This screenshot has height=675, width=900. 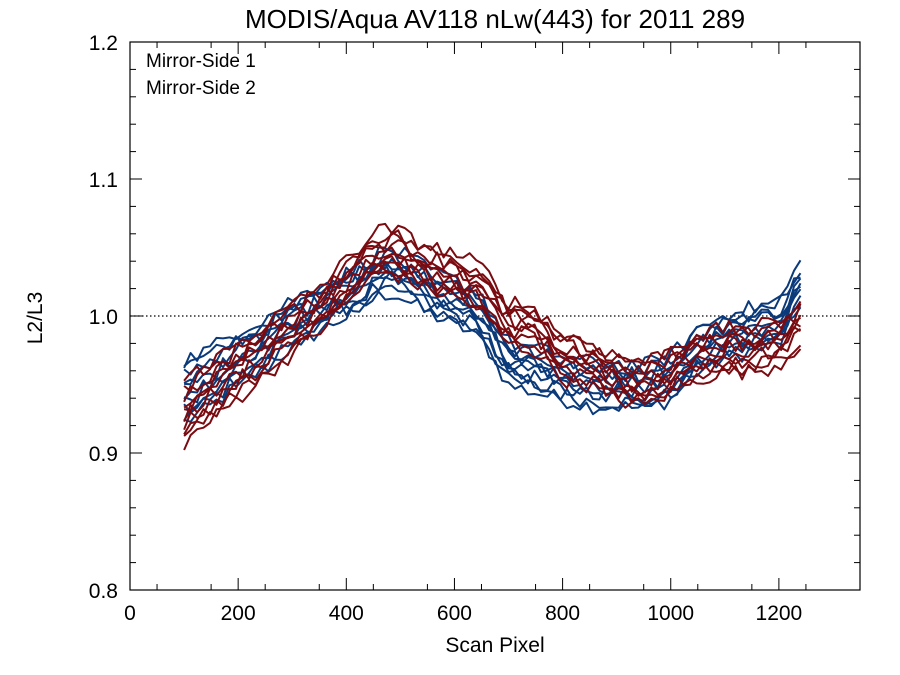 What do you see at coordinates (562, 613) in the screenshot?
I see `x-tick-label: 800` at bounding box center [562, 613].